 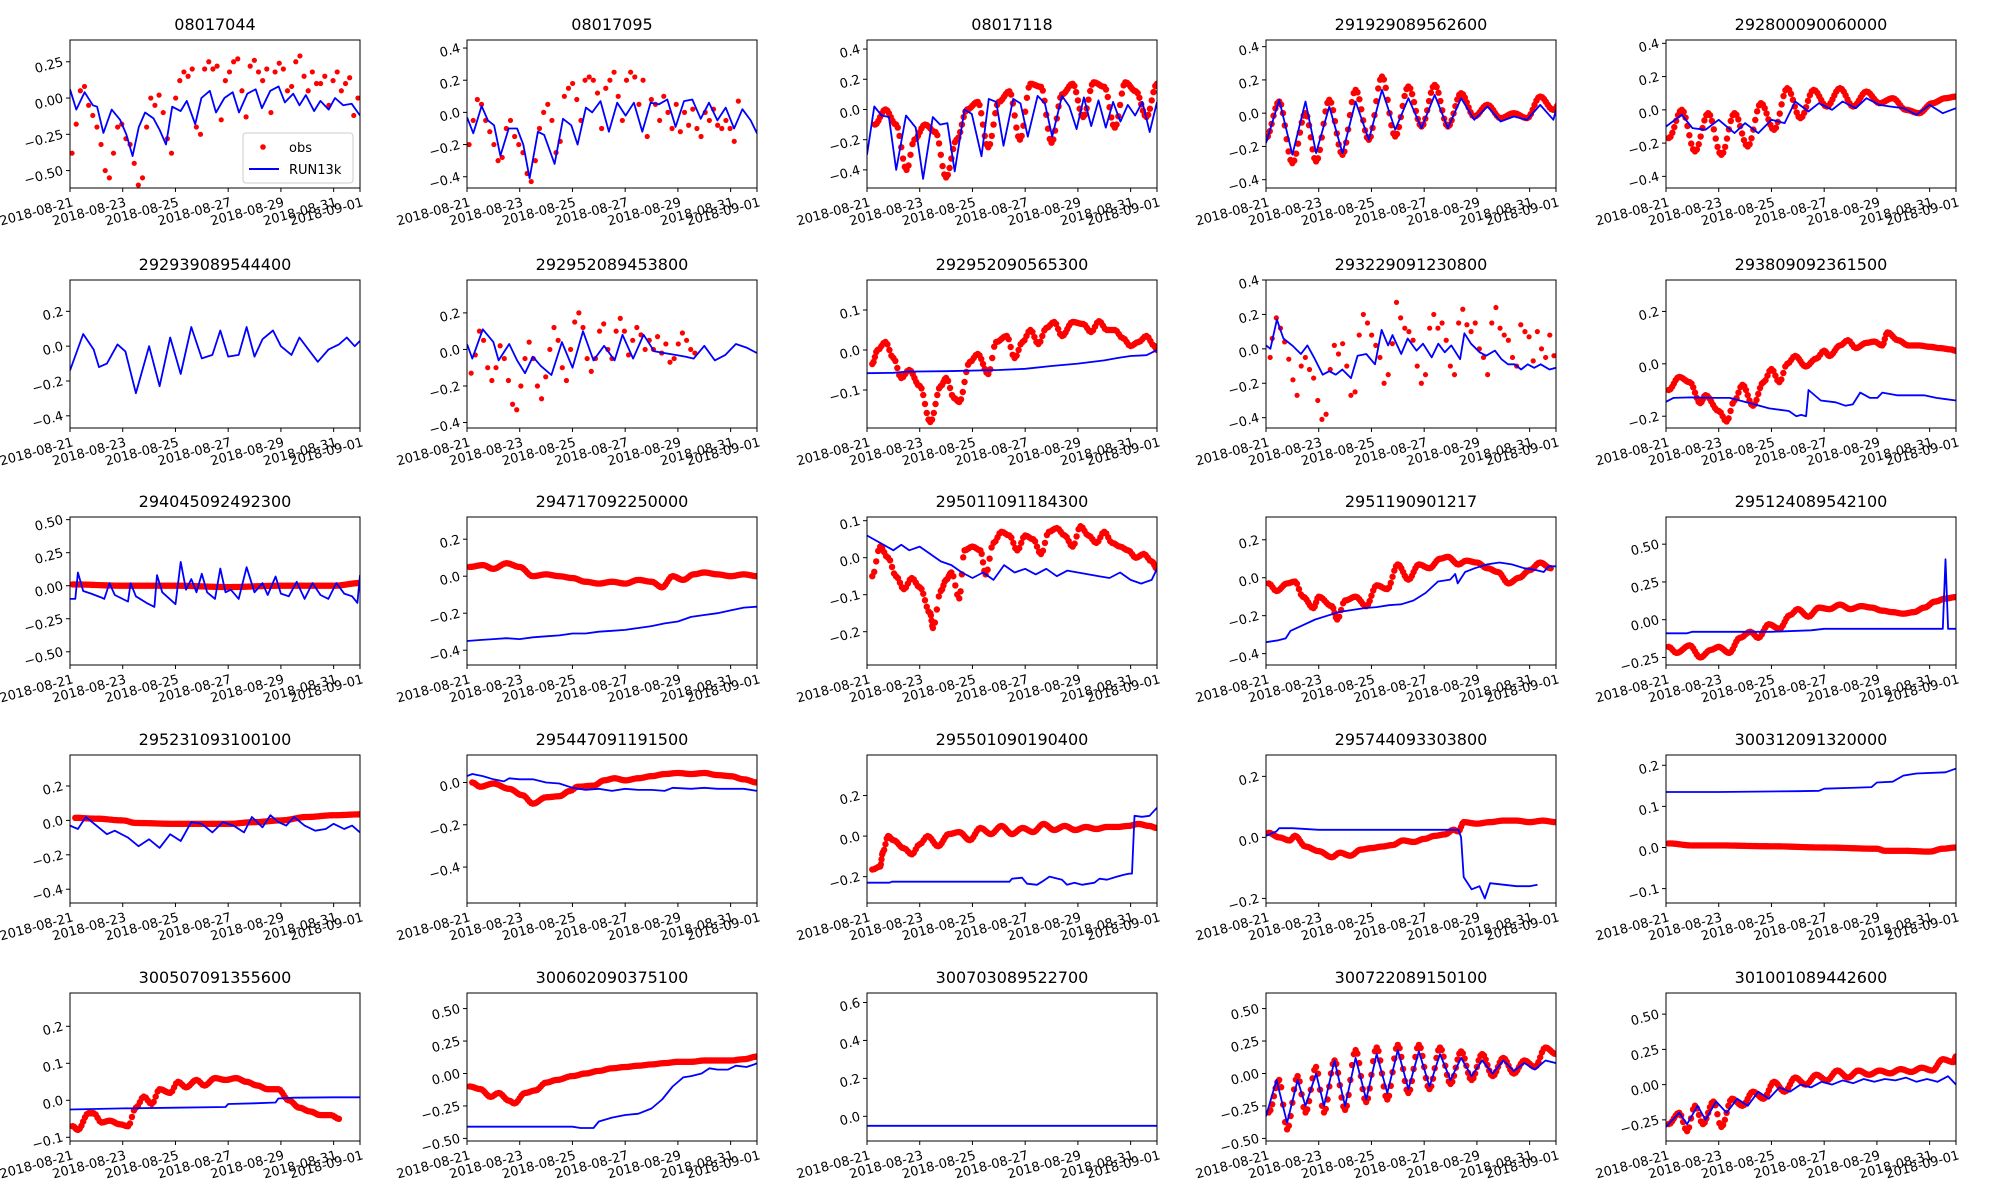 What do you see at coordinates (1411, 24) in the screenshot?
I see `subplot-title: 291929089562600` at bounding box center [1411, 24].